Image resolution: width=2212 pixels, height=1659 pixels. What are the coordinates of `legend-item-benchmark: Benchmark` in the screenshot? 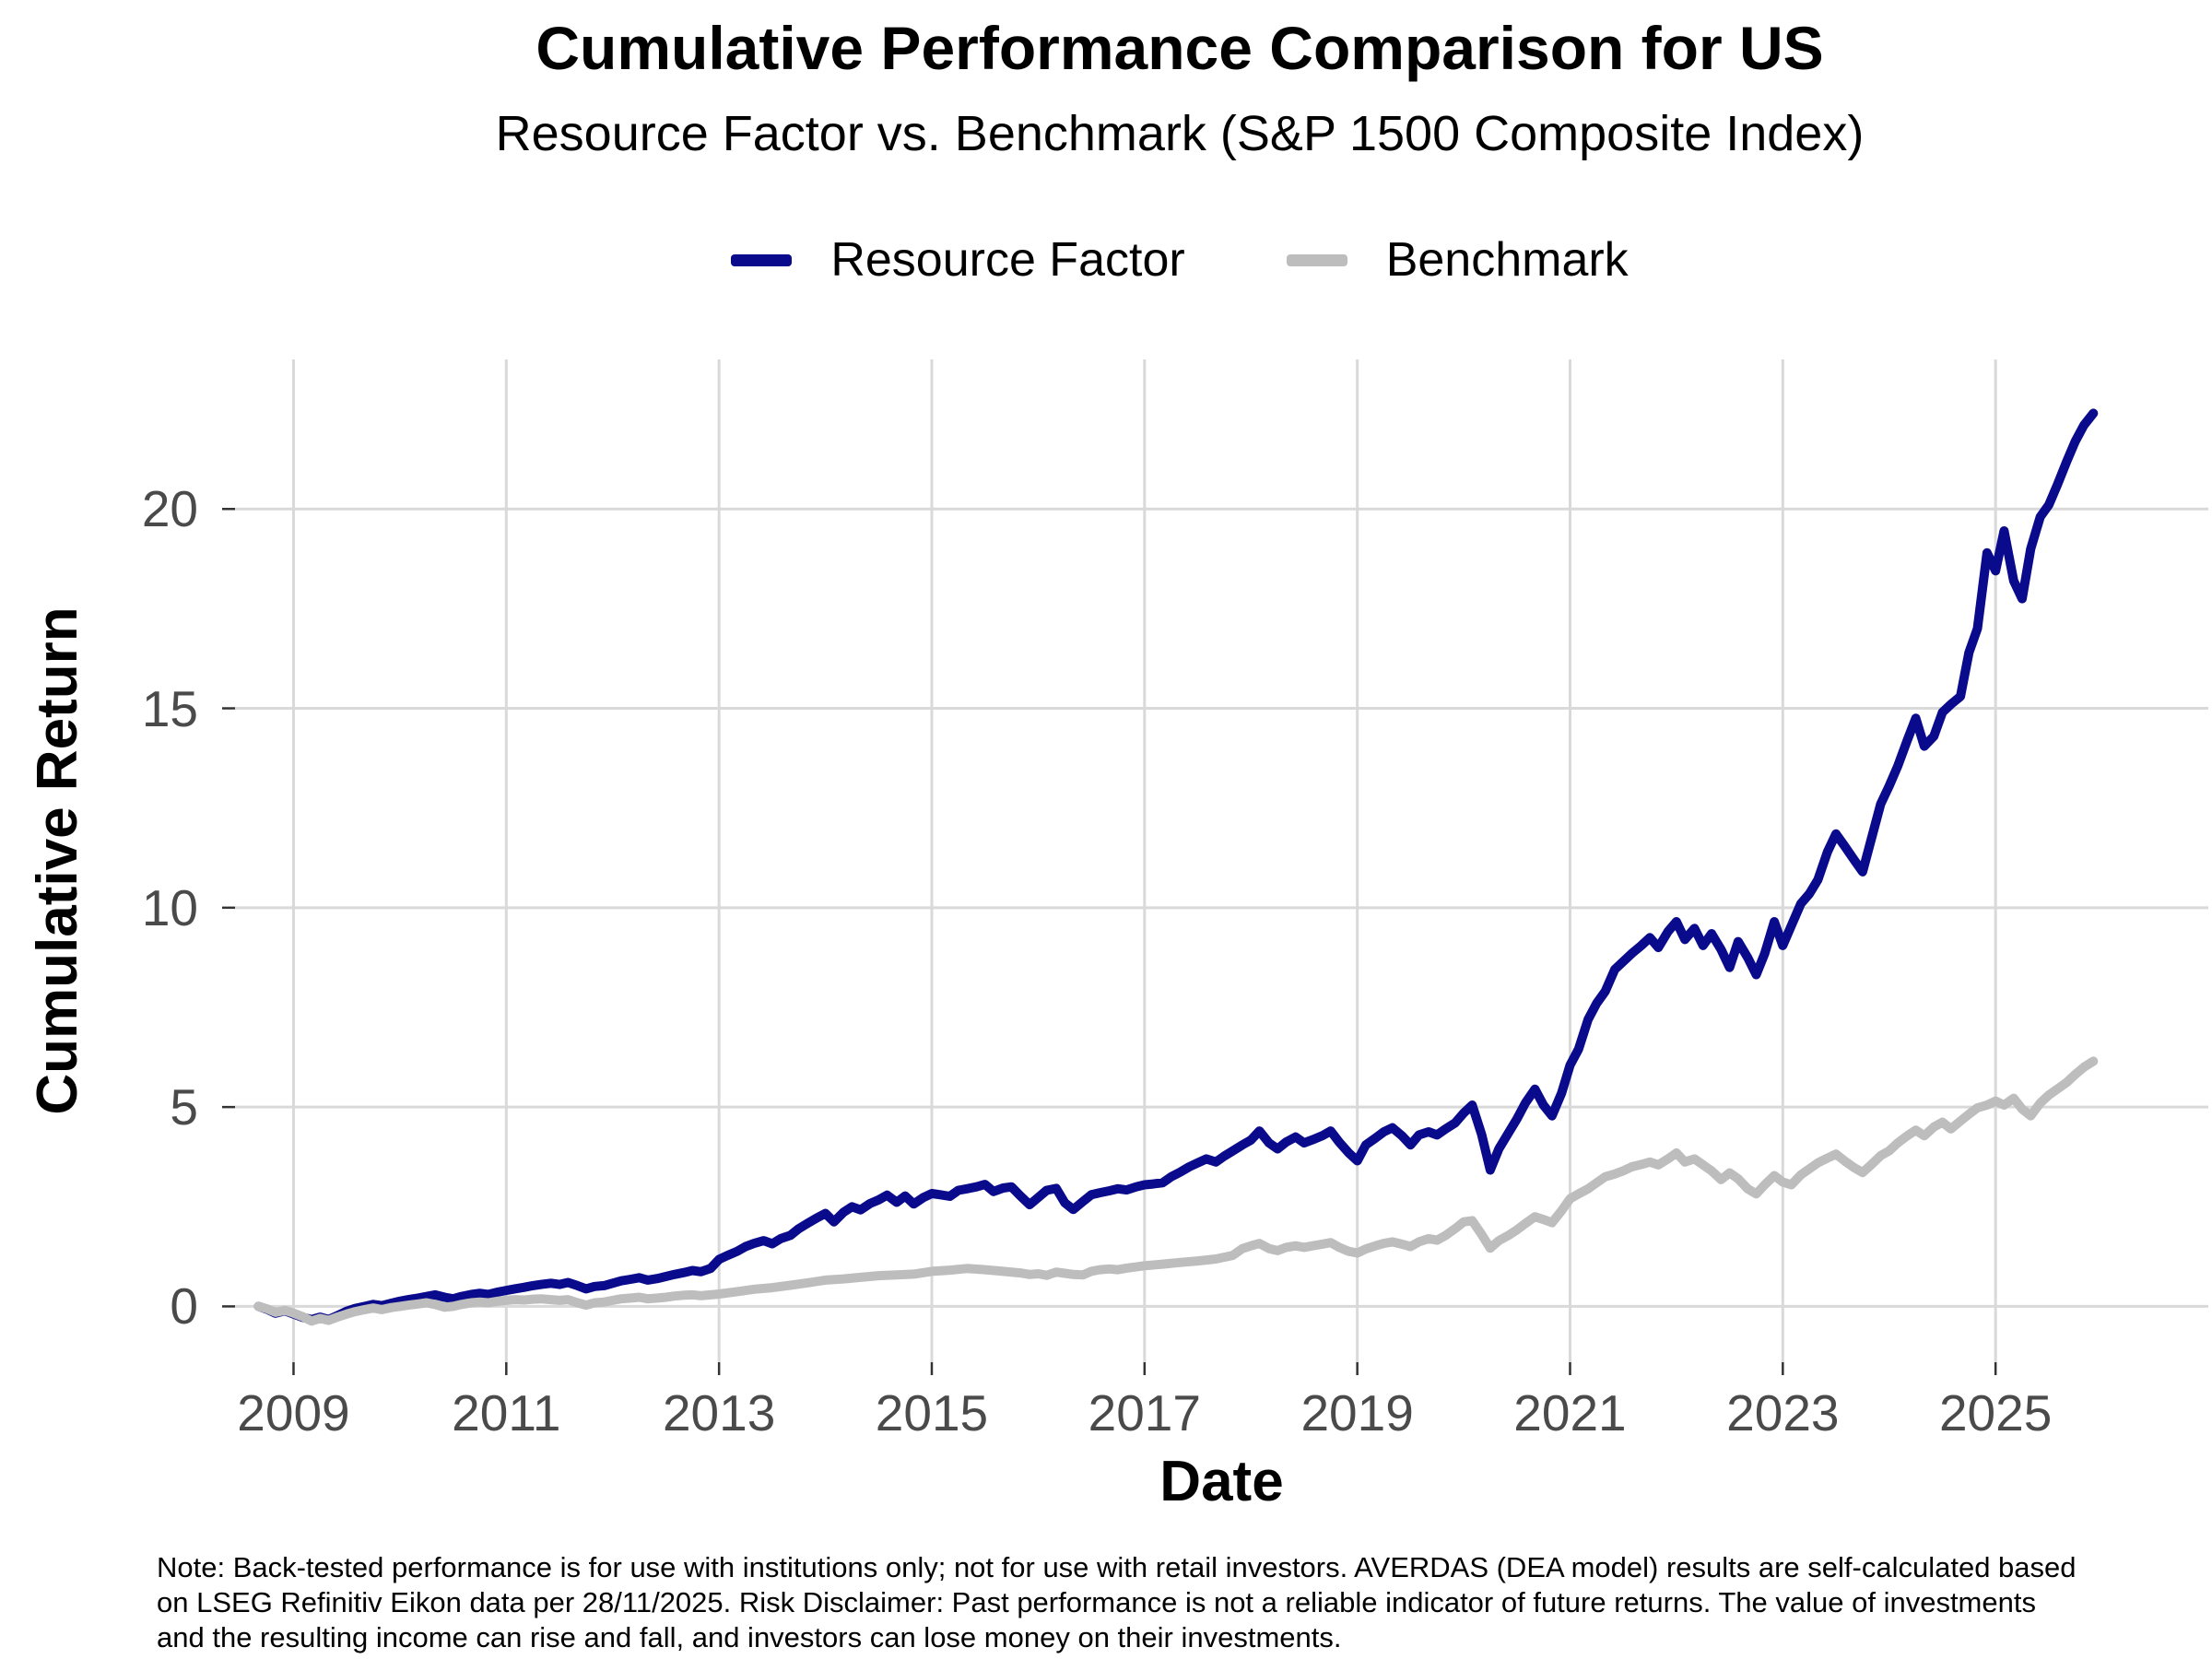 It's located at (1457, 260).